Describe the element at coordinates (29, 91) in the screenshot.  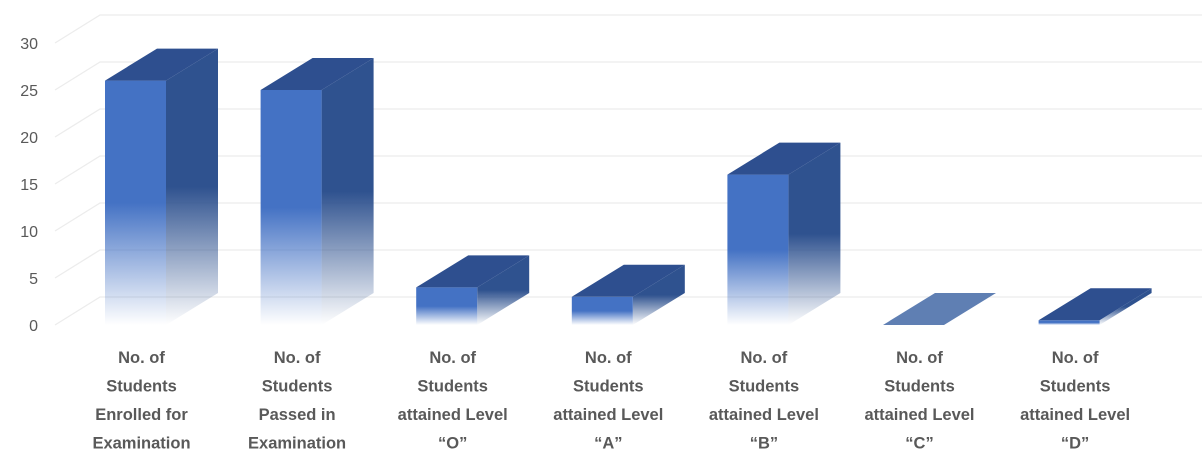
I see `y-tick-label: 25` at that location.